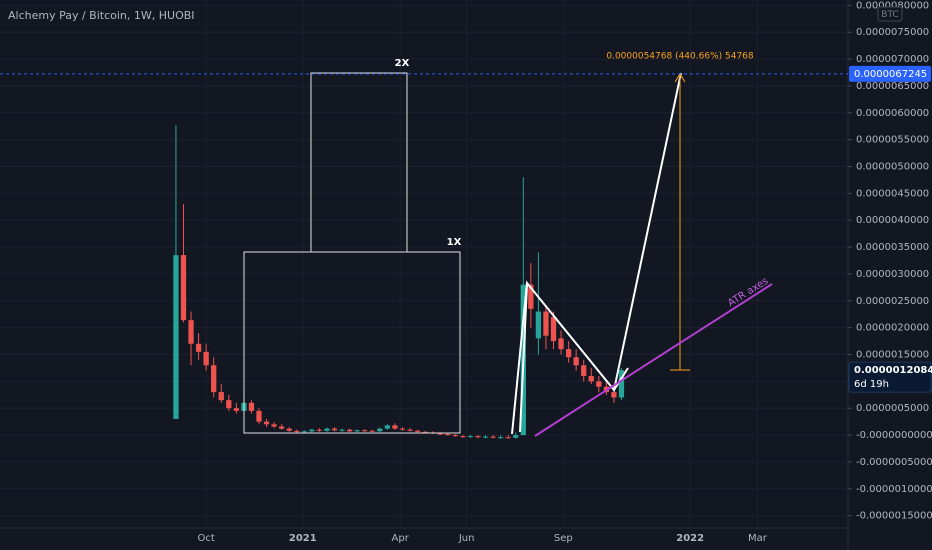 This screenshot has height=550, width=932. Describe the element at coordinates (563, 538) in the screenshot. I see `x-tick-label: Sep` at that location.